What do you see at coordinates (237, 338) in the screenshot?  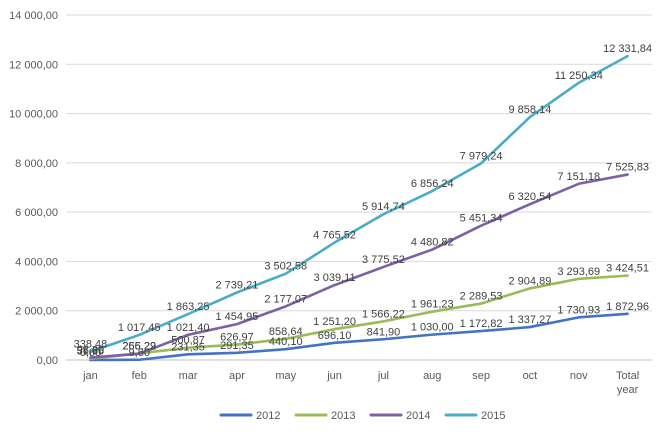 I see `data-label-2013: 626,97` at bounding box center [237, 338].